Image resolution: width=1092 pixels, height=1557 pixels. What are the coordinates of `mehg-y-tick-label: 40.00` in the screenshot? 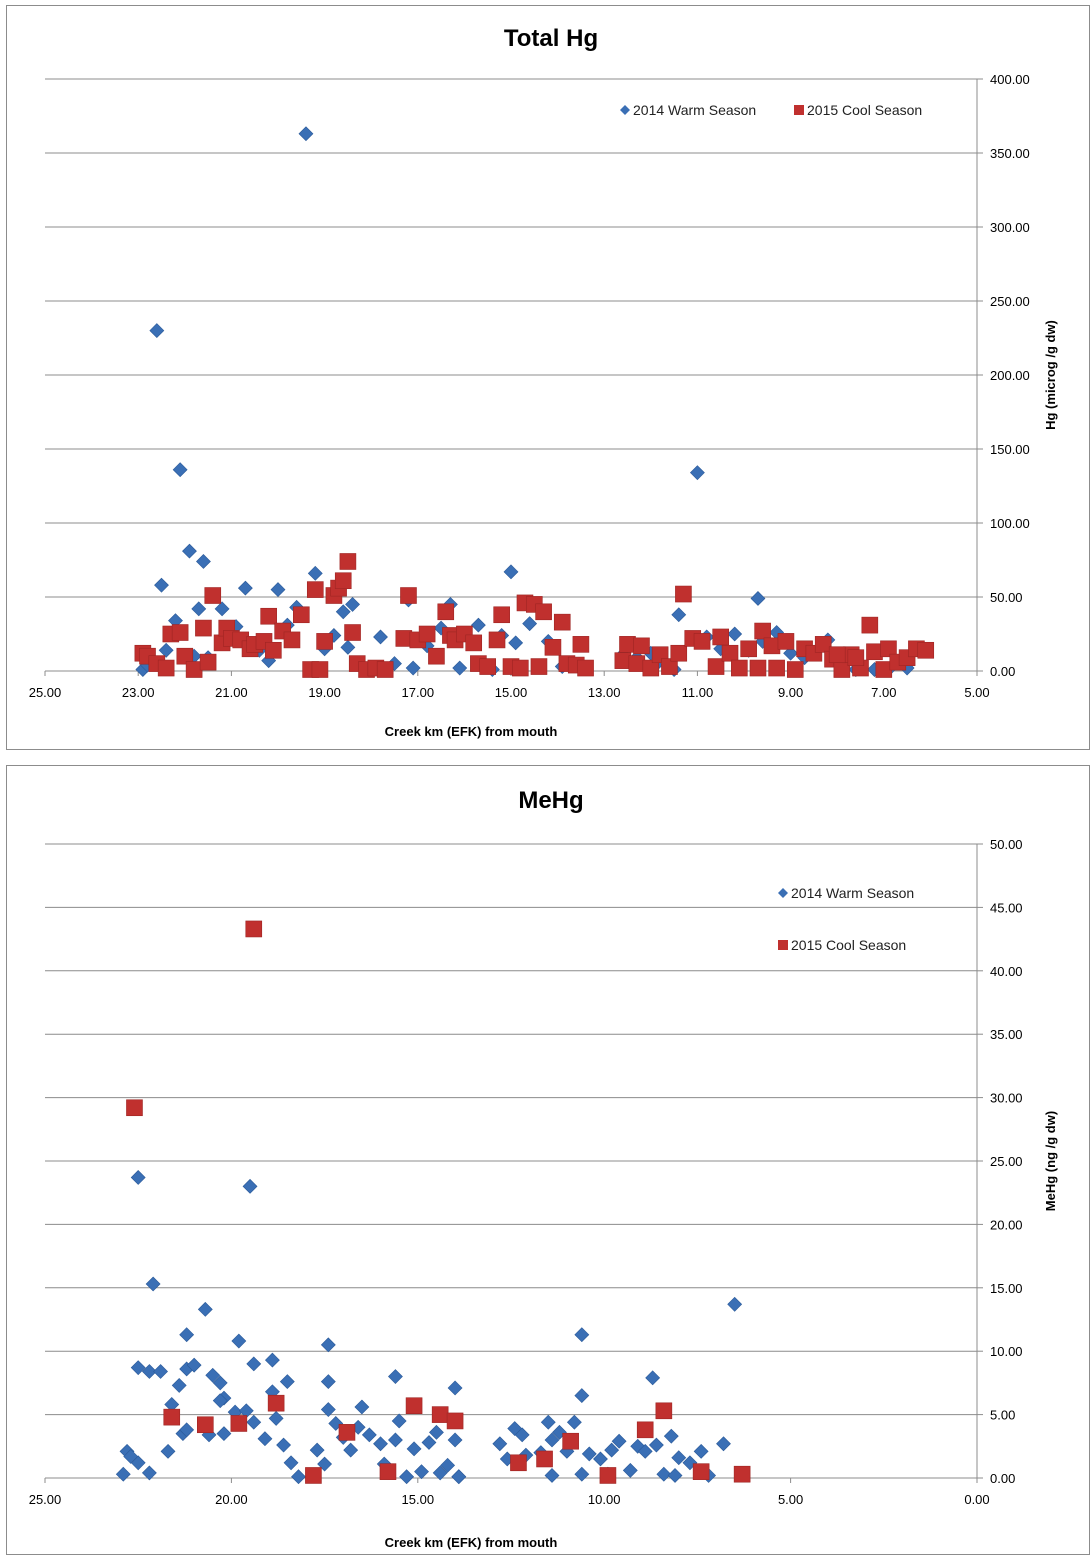 It's located at (1006, 971).